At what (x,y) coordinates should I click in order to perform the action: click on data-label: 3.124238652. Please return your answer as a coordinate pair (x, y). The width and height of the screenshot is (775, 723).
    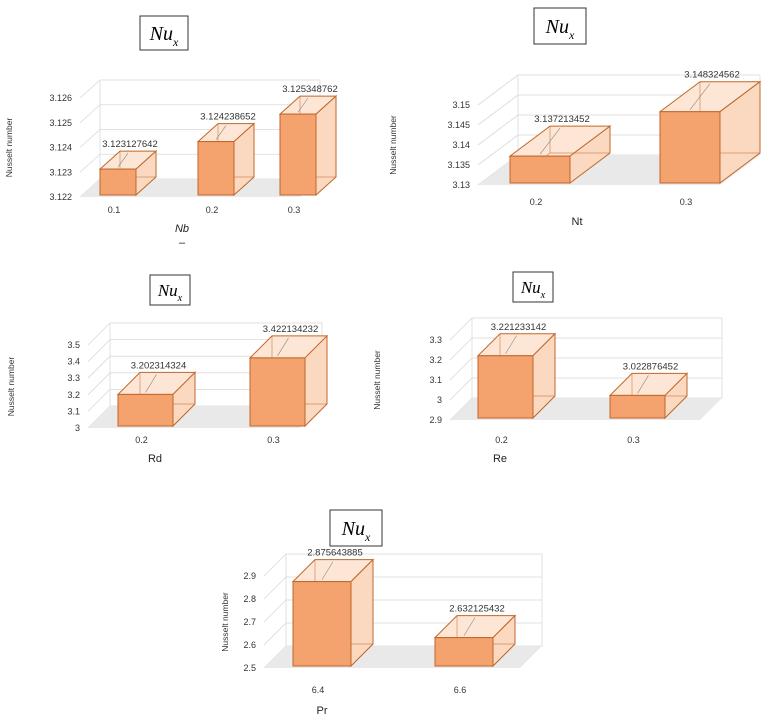
    Looking at the image, I should click on (227, 117).